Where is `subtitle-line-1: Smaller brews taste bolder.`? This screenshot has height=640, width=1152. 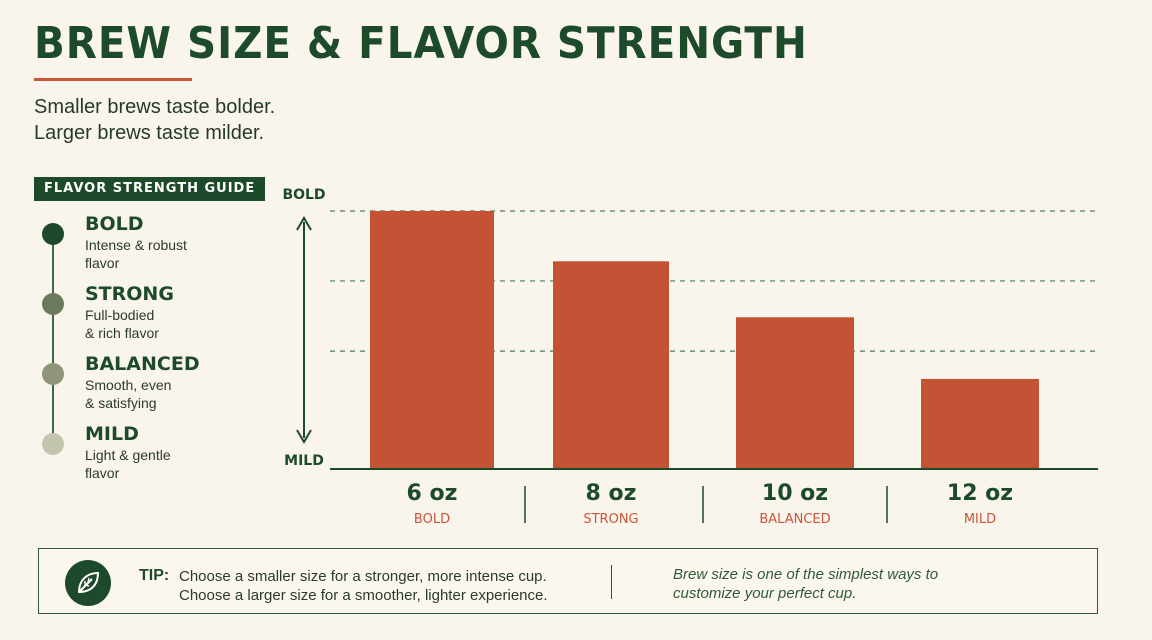 subtitle-line-1: Smaller brews taste bolder. is located at coordinates (155, 107).